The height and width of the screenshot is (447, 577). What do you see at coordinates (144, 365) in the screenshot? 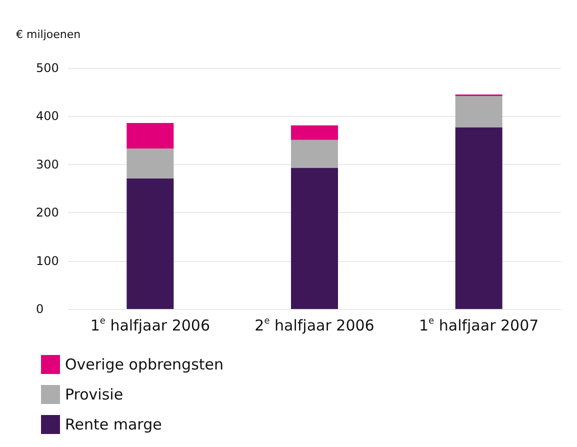
I see `legend-label: Overige opbrengsten` at bounding box center [144, 365].